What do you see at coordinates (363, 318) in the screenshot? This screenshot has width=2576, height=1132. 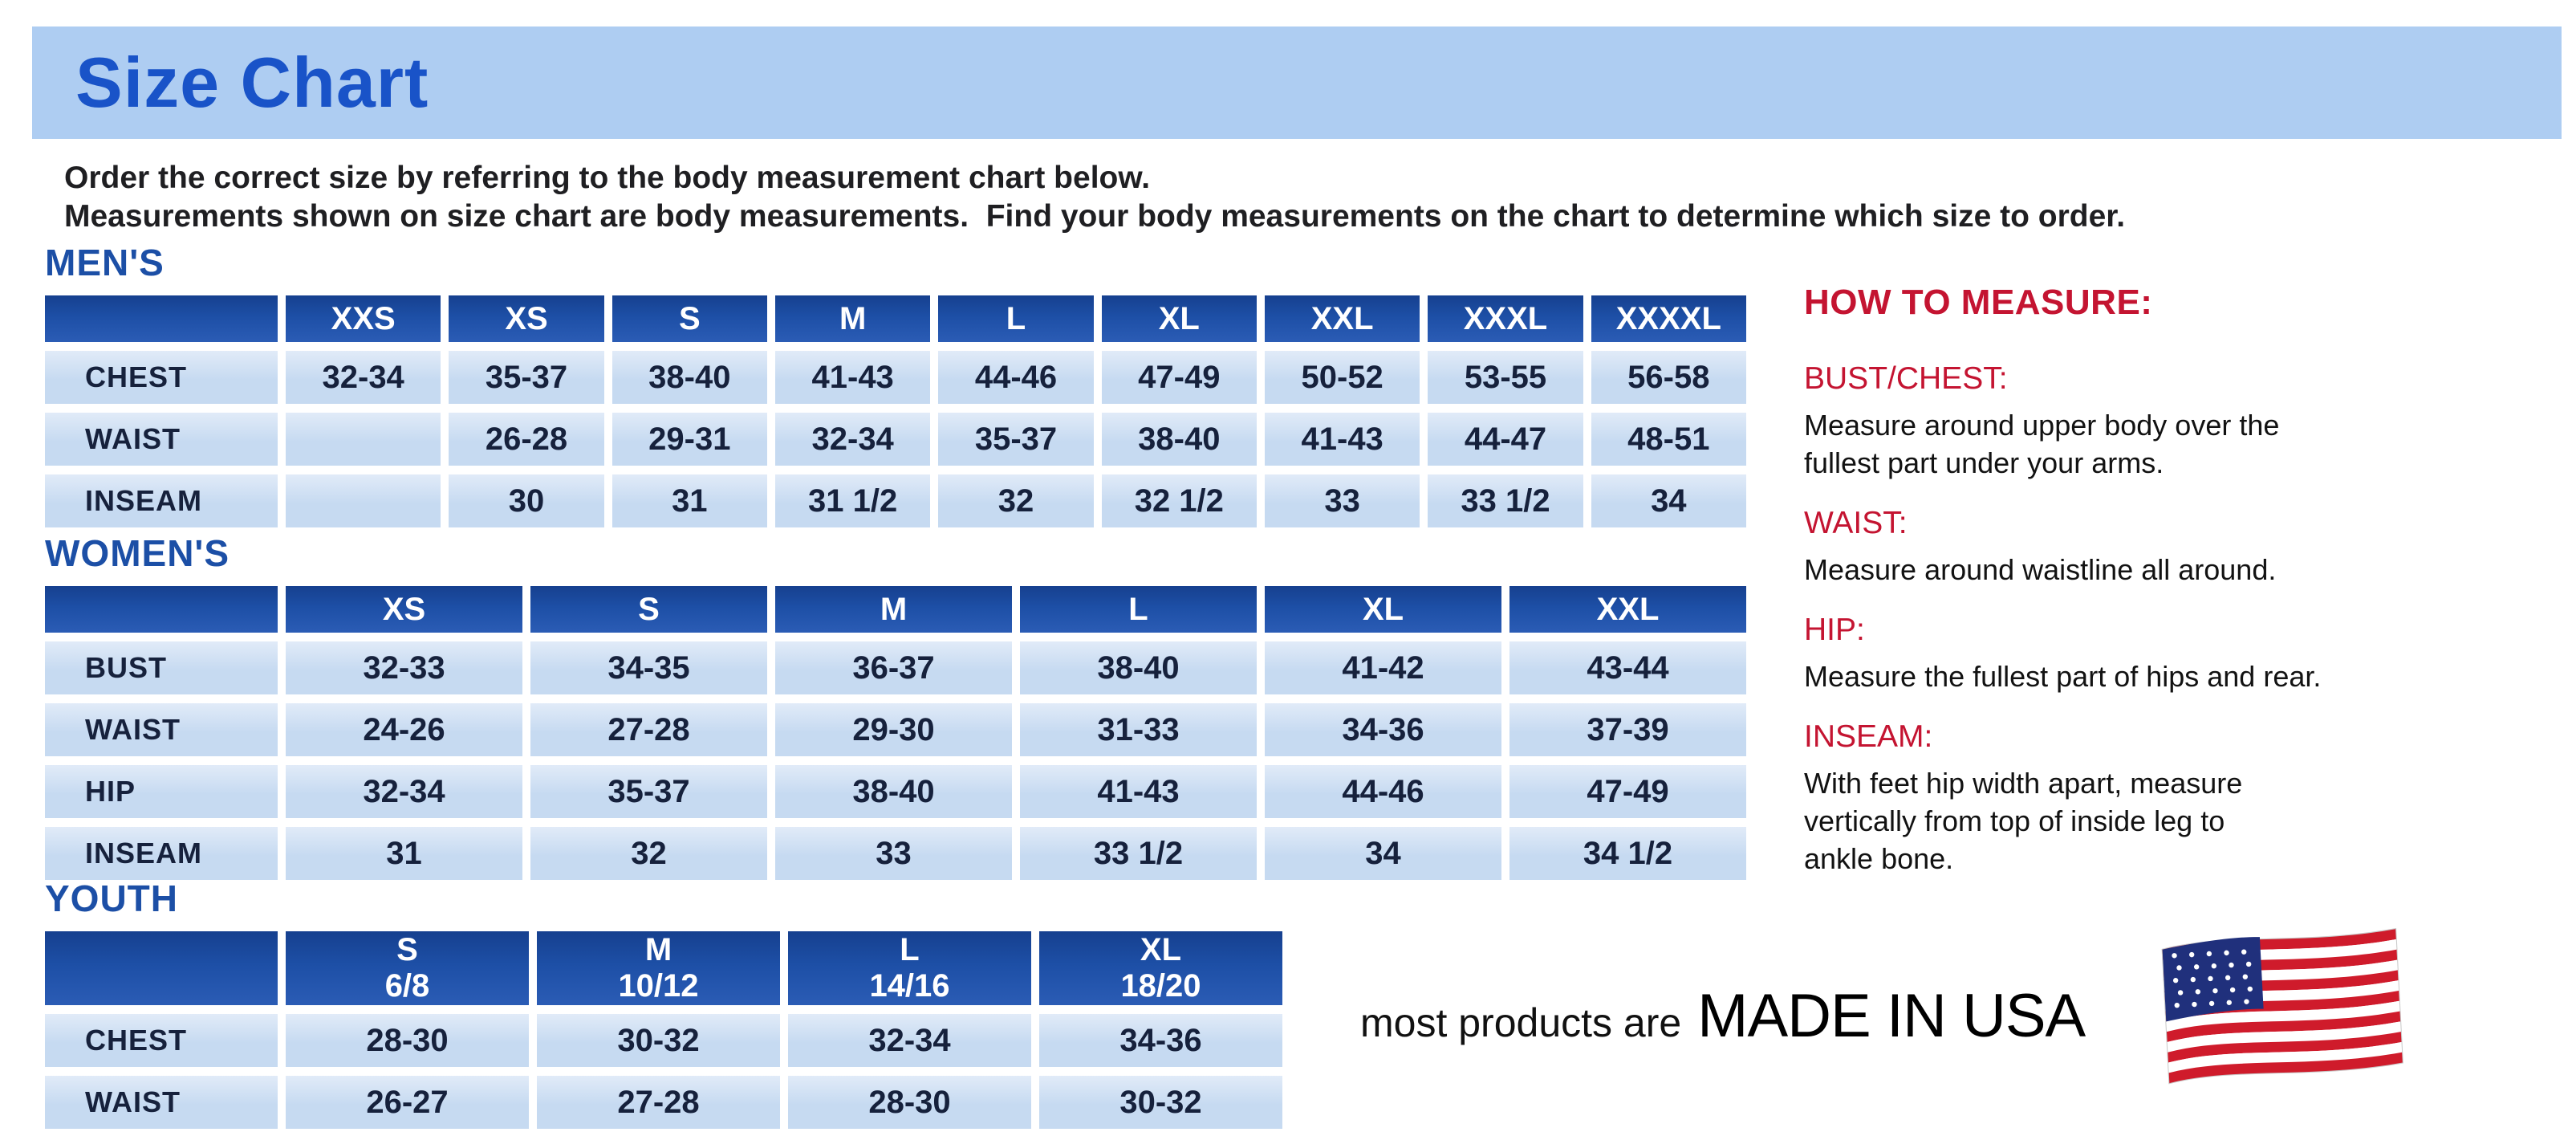 I see `size-column-header: XXS` at bounding box center [363, 318].